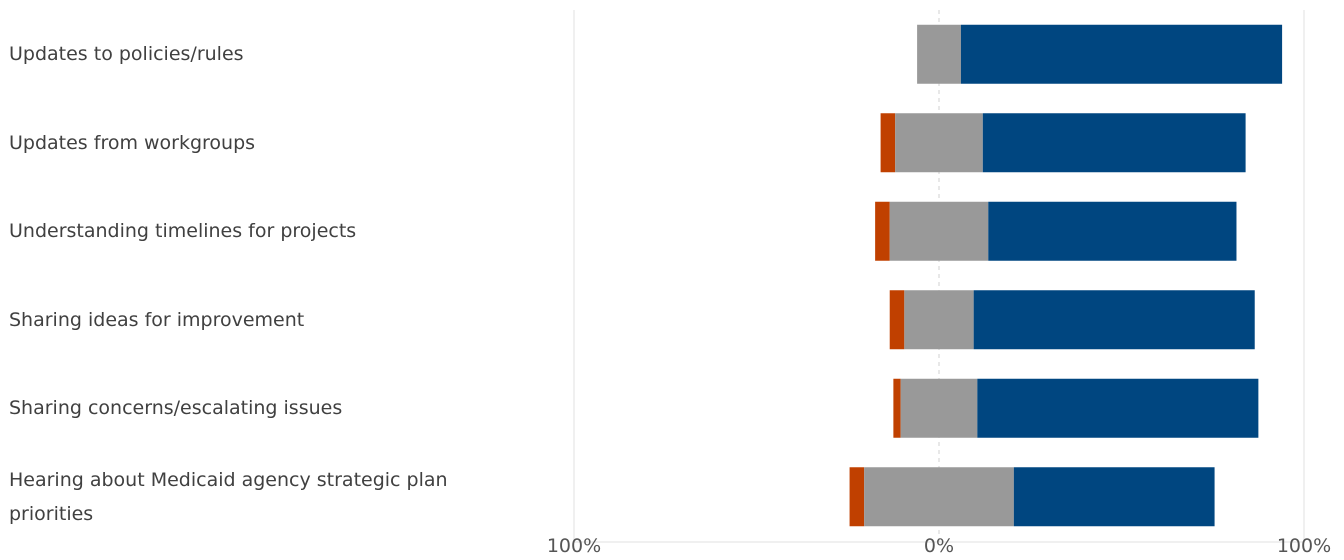 This screenshot has width=1344, height=560. What do you see at coordinates (183, 231) in the screenshot?
I see `category-label: Understanding timelines for projects` at bounding box center [183, 231].